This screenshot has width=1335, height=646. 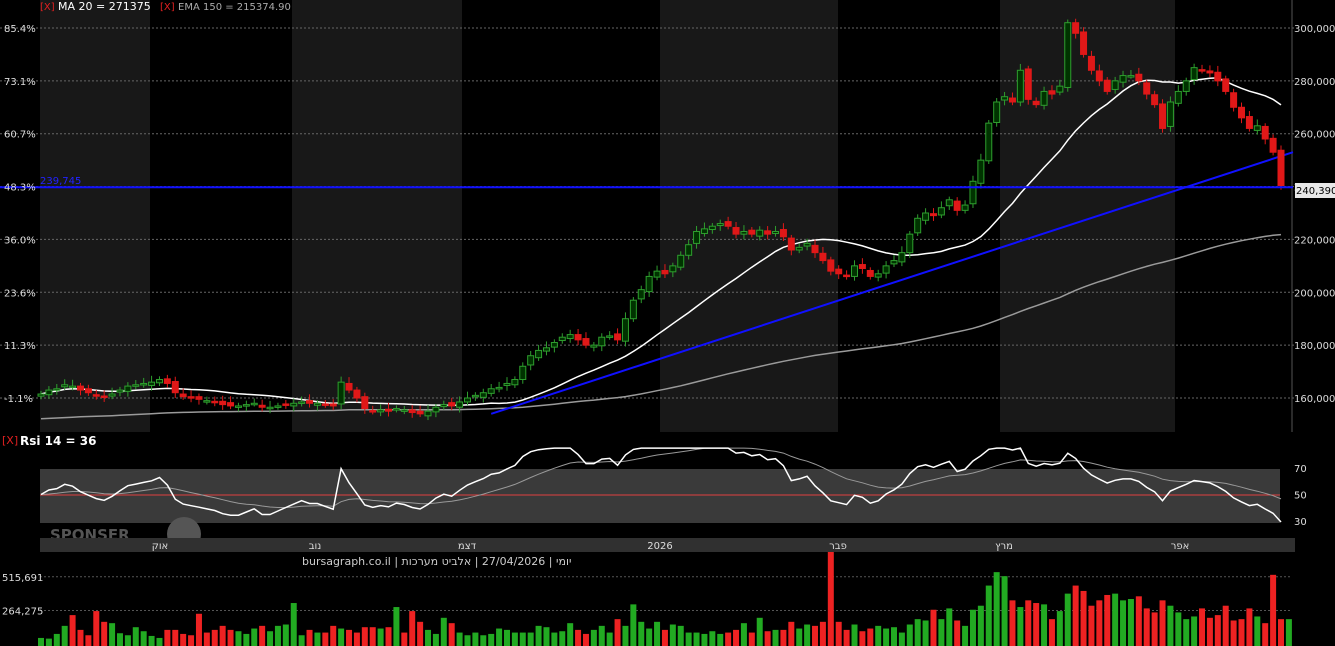 What do you see at coordinates (22, 612) in the screenshot?
I see `volume-tick-label: 264,275` at bounding box center [22, 612].